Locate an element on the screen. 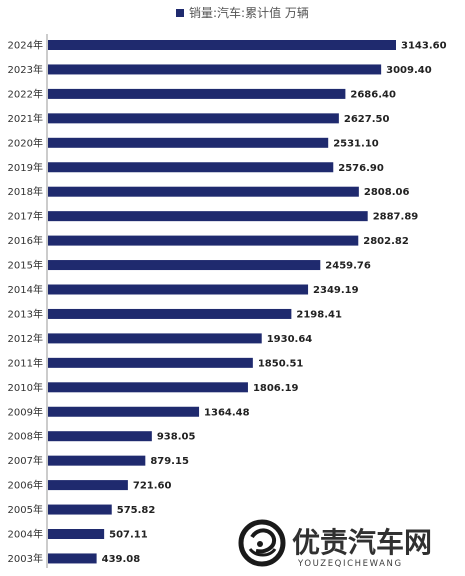 Image resolution: width=465 pixels, height=576 pixels. bar-2019年 is located at coordinates (191, 167).